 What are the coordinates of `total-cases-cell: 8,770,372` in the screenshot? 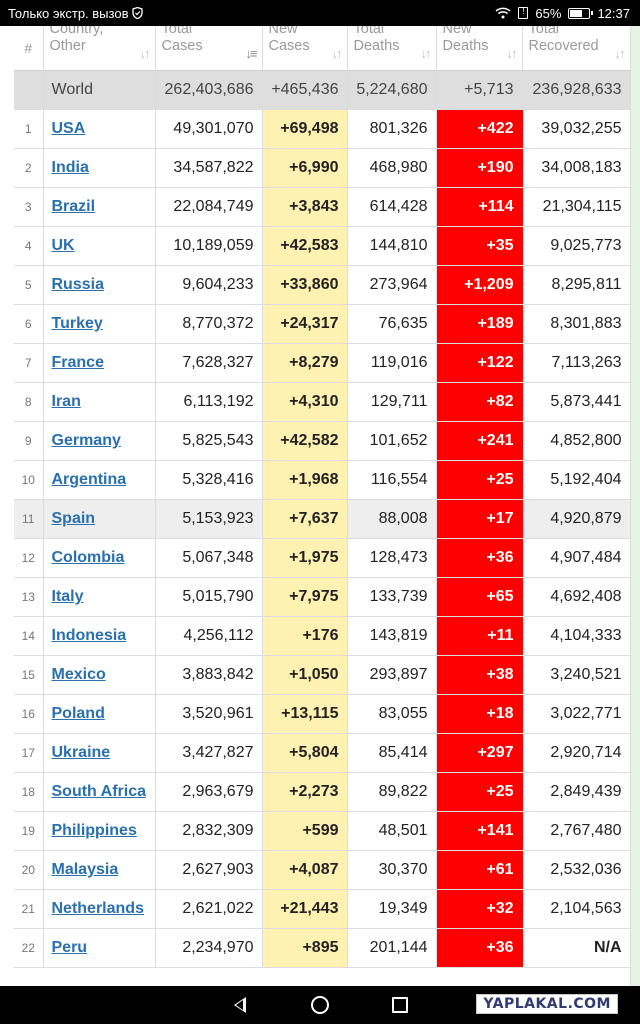 It's located at (209, 324).